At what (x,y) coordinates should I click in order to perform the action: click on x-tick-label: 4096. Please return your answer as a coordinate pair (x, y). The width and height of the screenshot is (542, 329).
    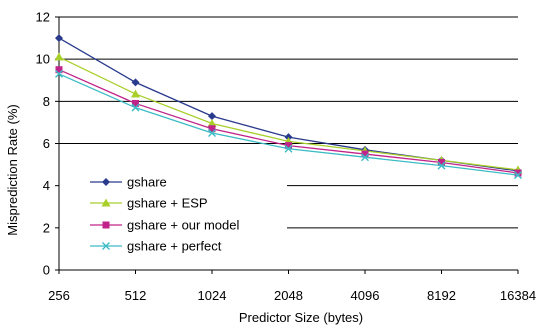
    Looking at the image, I should click on (365, 295).